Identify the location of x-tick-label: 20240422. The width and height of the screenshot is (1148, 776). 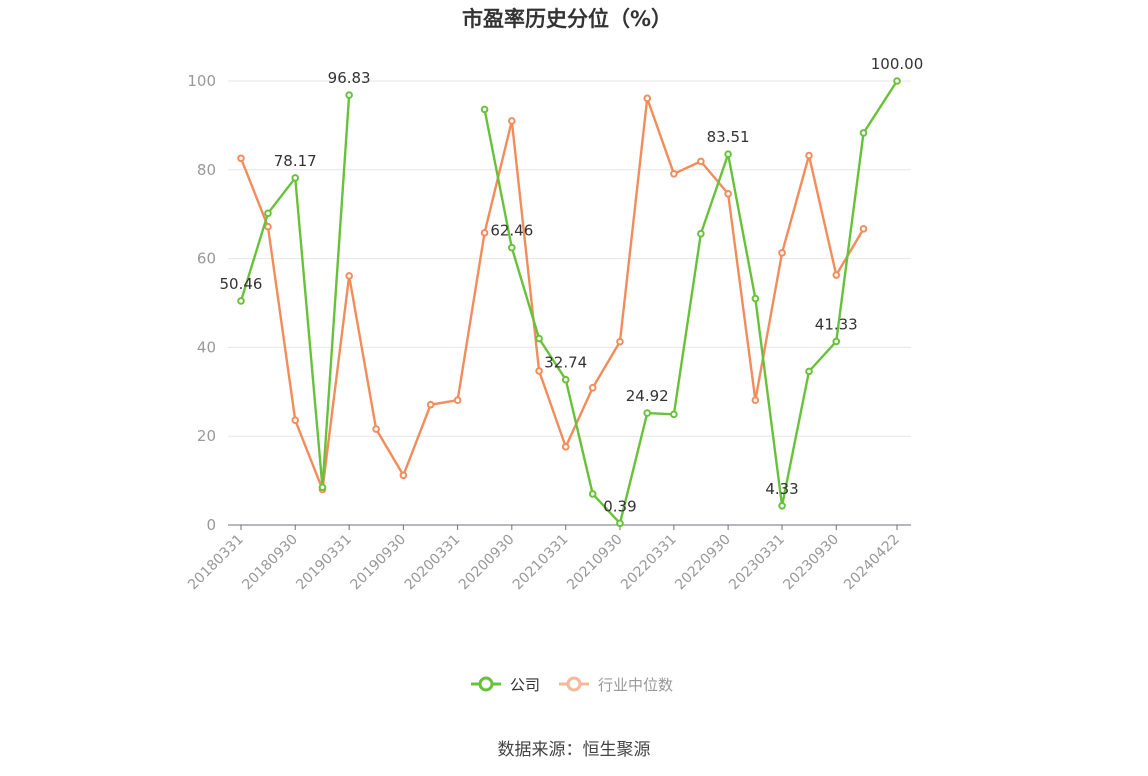
(872, 563).